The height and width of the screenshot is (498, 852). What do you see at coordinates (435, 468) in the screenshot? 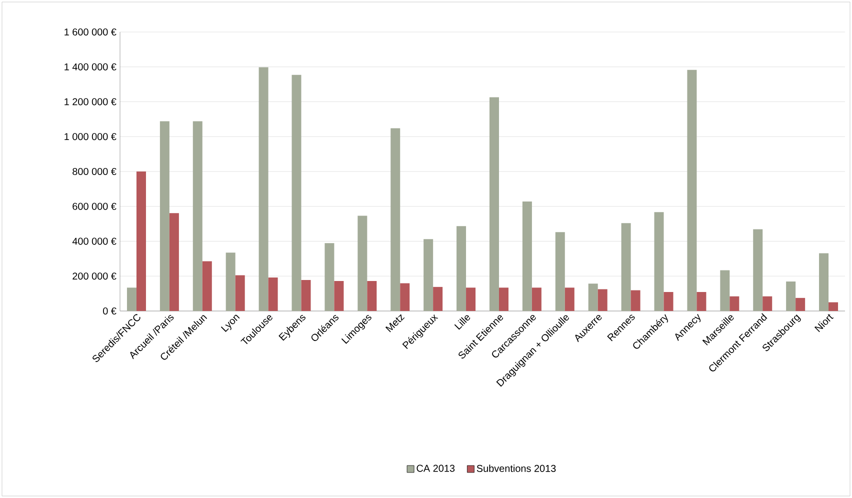
I see `legend-label: CA 2013` at bounding box center [435, 468].